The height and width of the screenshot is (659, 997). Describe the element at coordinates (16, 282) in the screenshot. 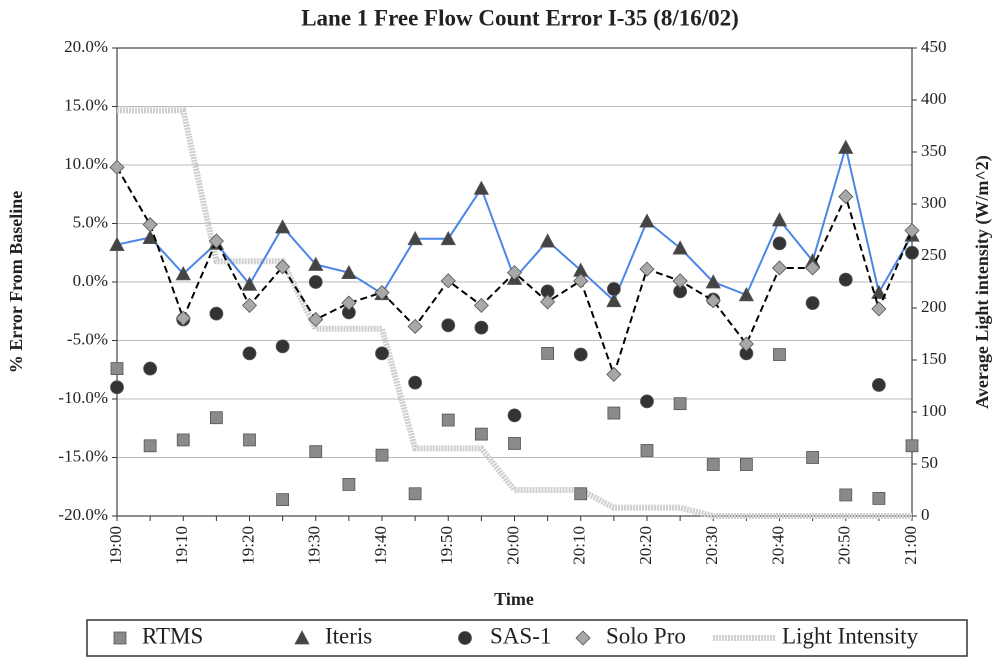

I see `y-axis-label: % Error From Baseline` at that location.